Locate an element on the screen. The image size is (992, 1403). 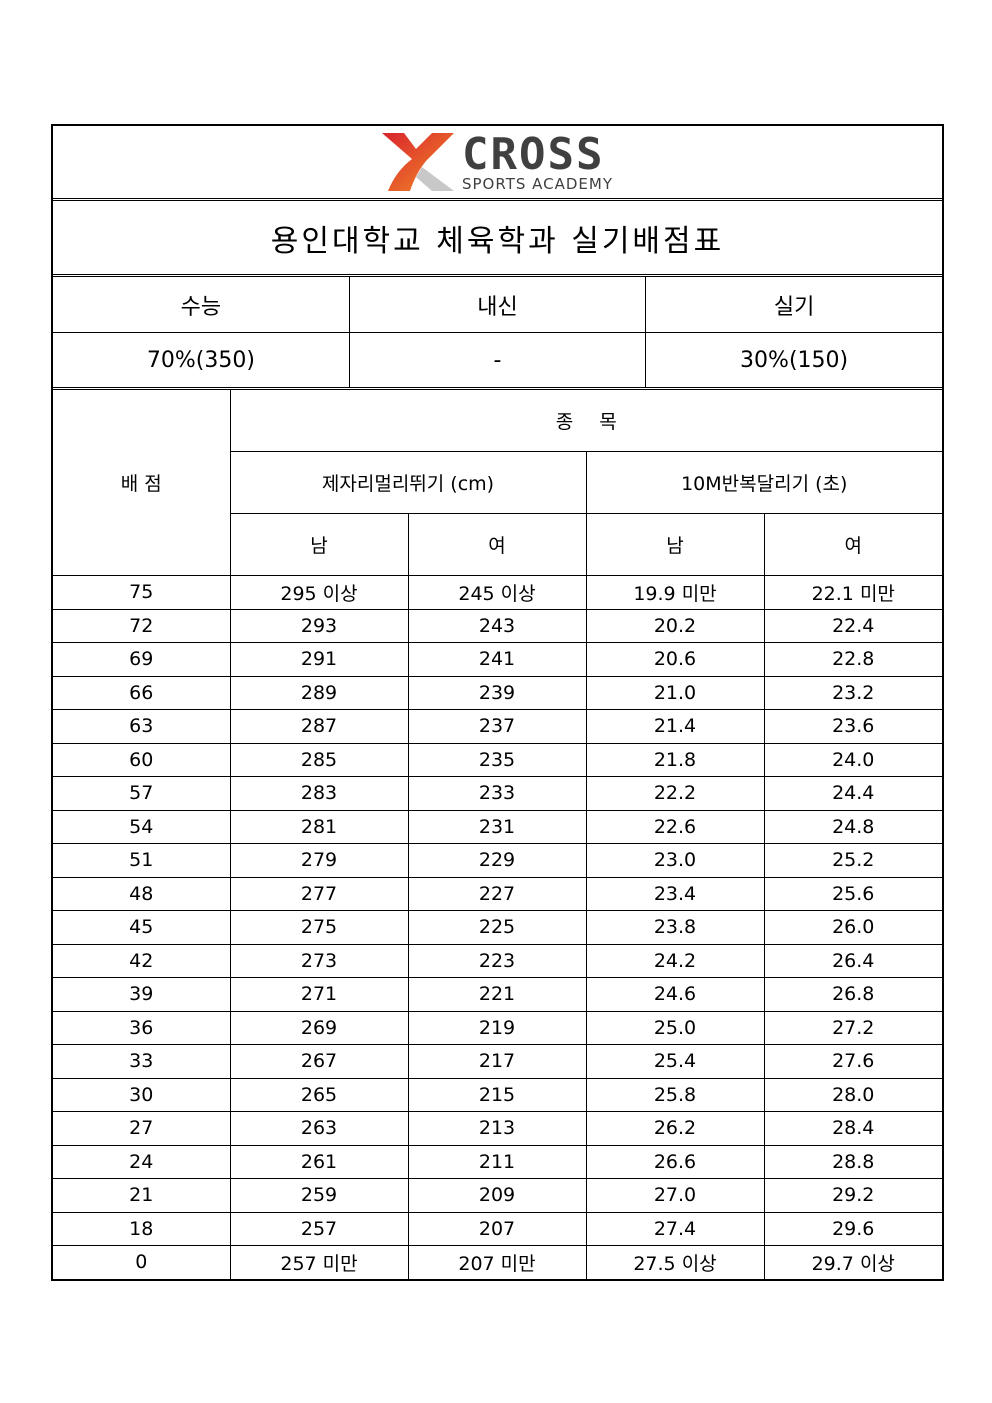
table-row: 72 293 243 20.2 22.4 is located at coordinates (497, 625).